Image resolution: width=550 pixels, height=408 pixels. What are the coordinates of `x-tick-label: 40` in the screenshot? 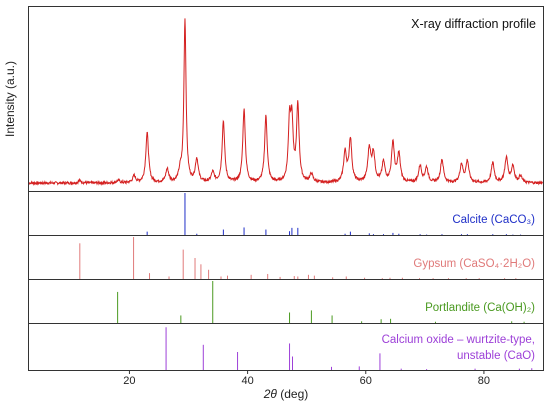 It's located at (247, 381).